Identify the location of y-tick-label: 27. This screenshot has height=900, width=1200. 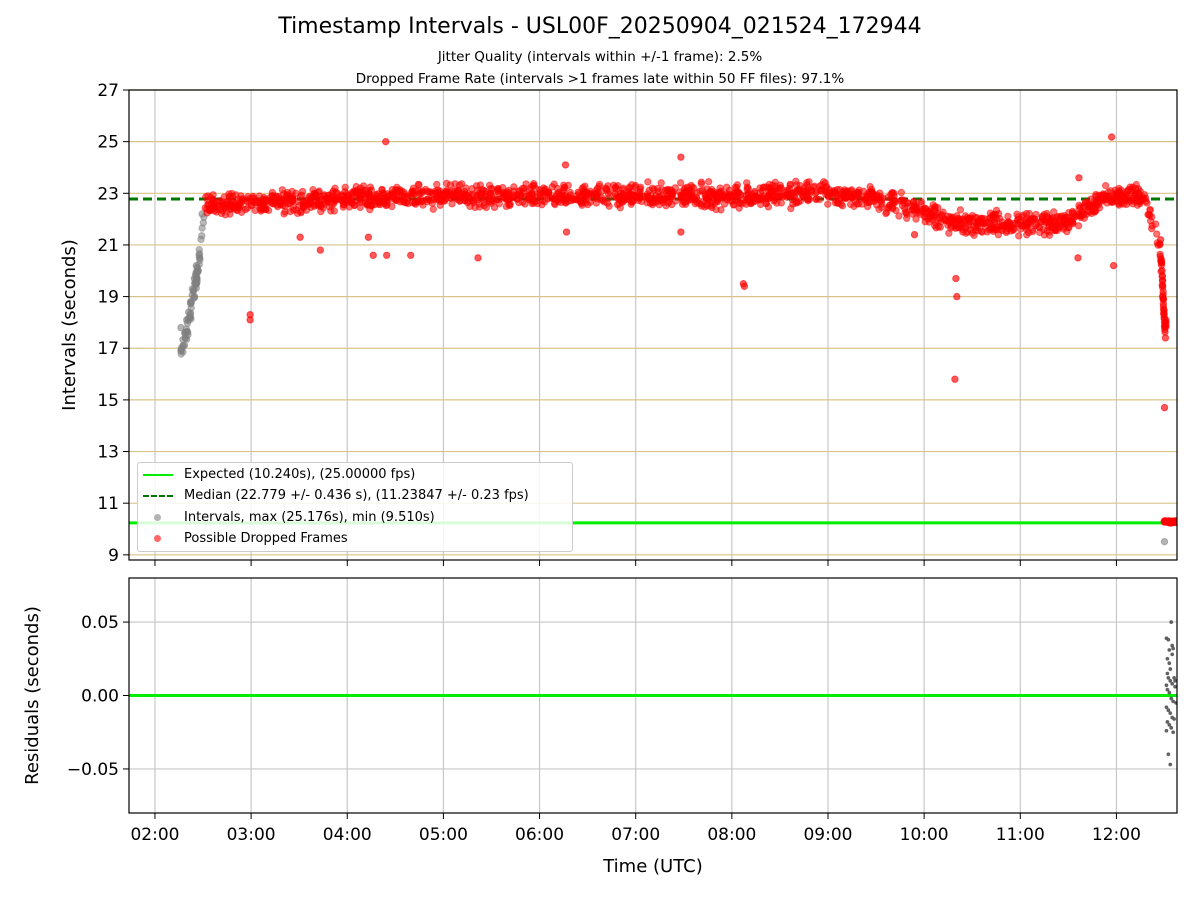
(108, 91).